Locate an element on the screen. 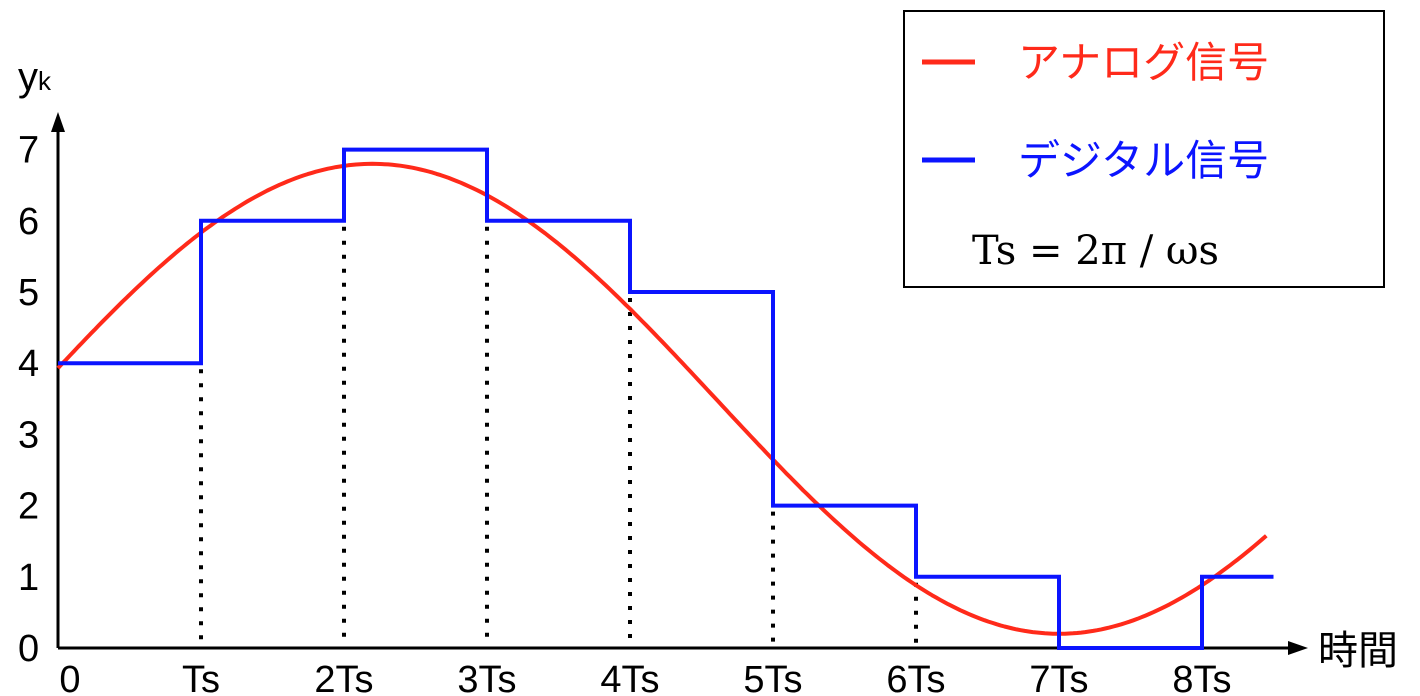 This screenshot has width=1420, height=696. x-tick-label-0: 0 is located at coordinates (69, 677).